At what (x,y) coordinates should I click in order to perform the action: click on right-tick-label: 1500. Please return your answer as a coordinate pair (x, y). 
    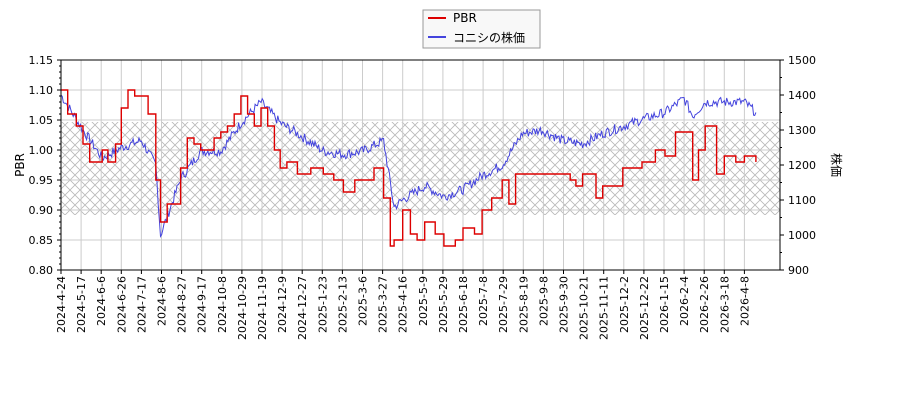
    Looking at the image, I should click on (802, 60).